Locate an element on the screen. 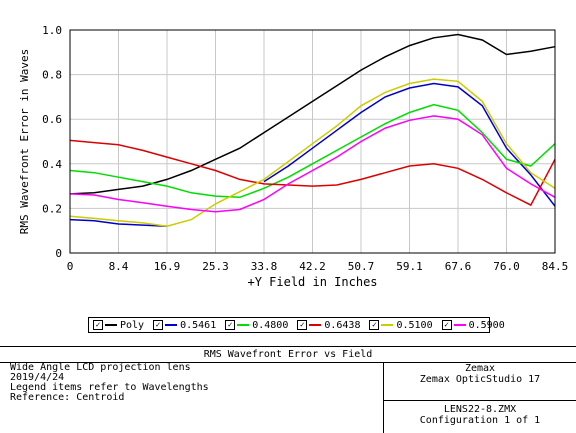 This screenshot has width=576, height=433. legend-item-0-5100: ✓ 0.5100 is located at coordinates (401, 325).